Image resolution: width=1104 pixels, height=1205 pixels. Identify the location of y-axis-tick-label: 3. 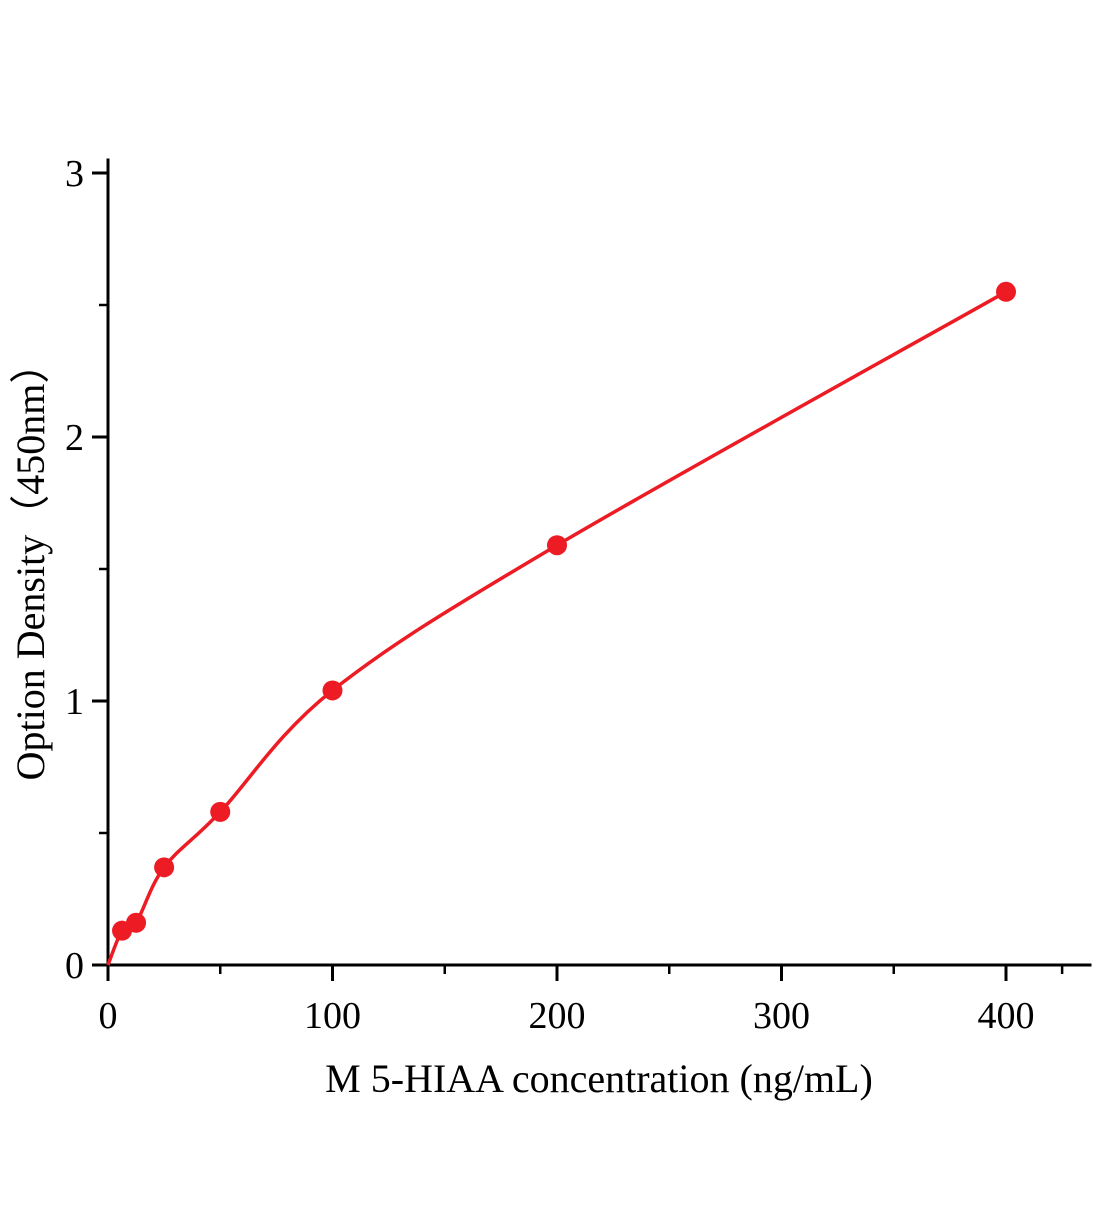
(74, 174).